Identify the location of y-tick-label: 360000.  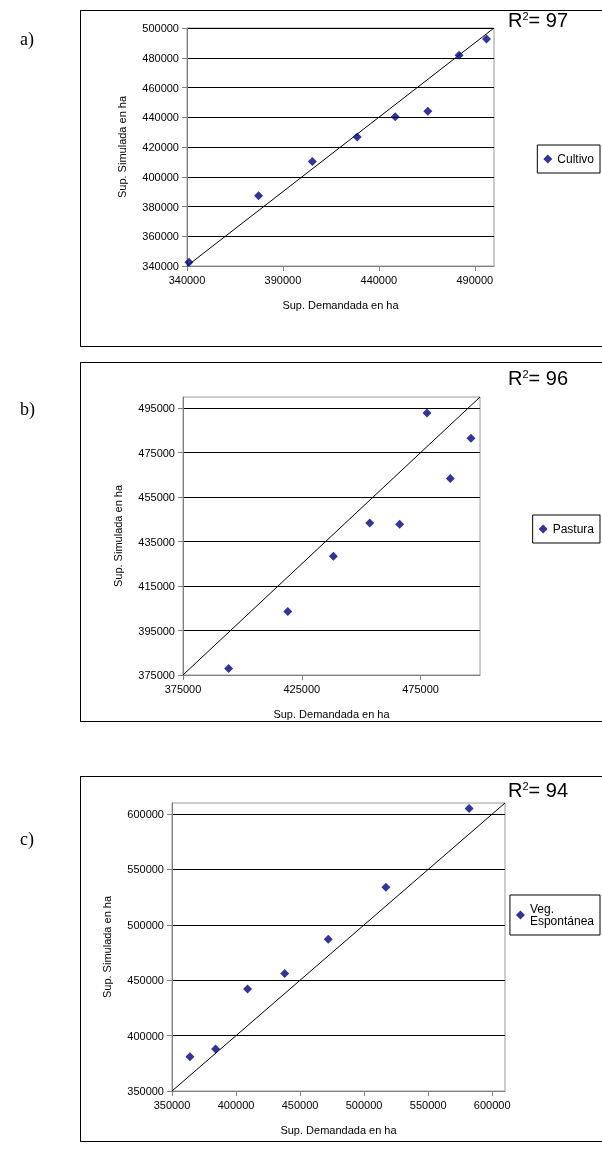
(160, 236).